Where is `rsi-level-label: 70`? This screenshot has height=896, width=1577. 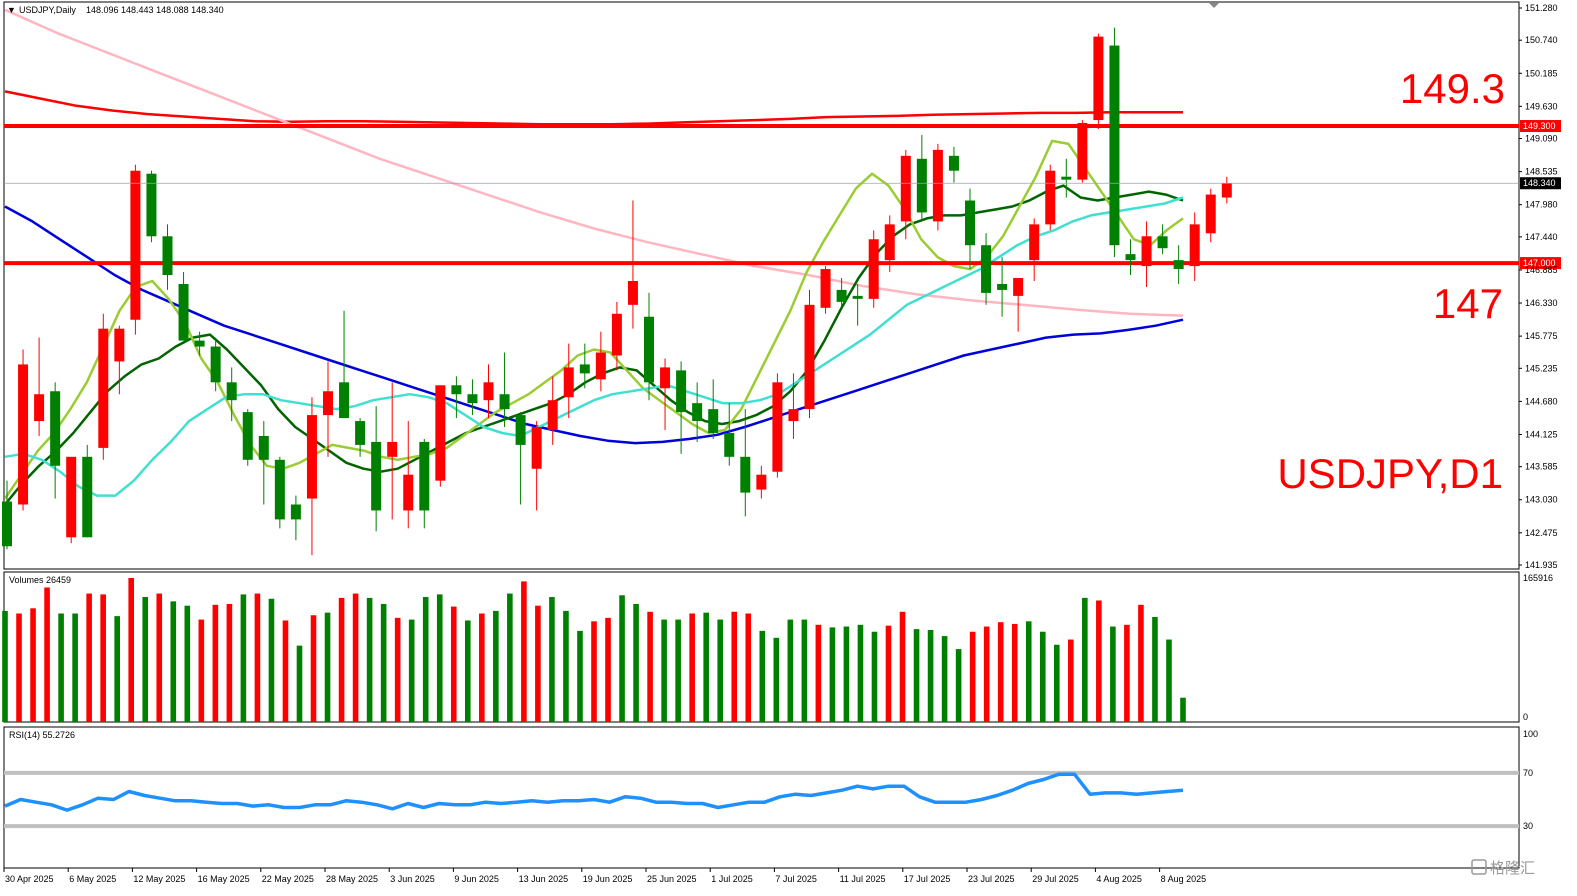
rsi-level-label: 70 is located at coordinates (1528, 773).